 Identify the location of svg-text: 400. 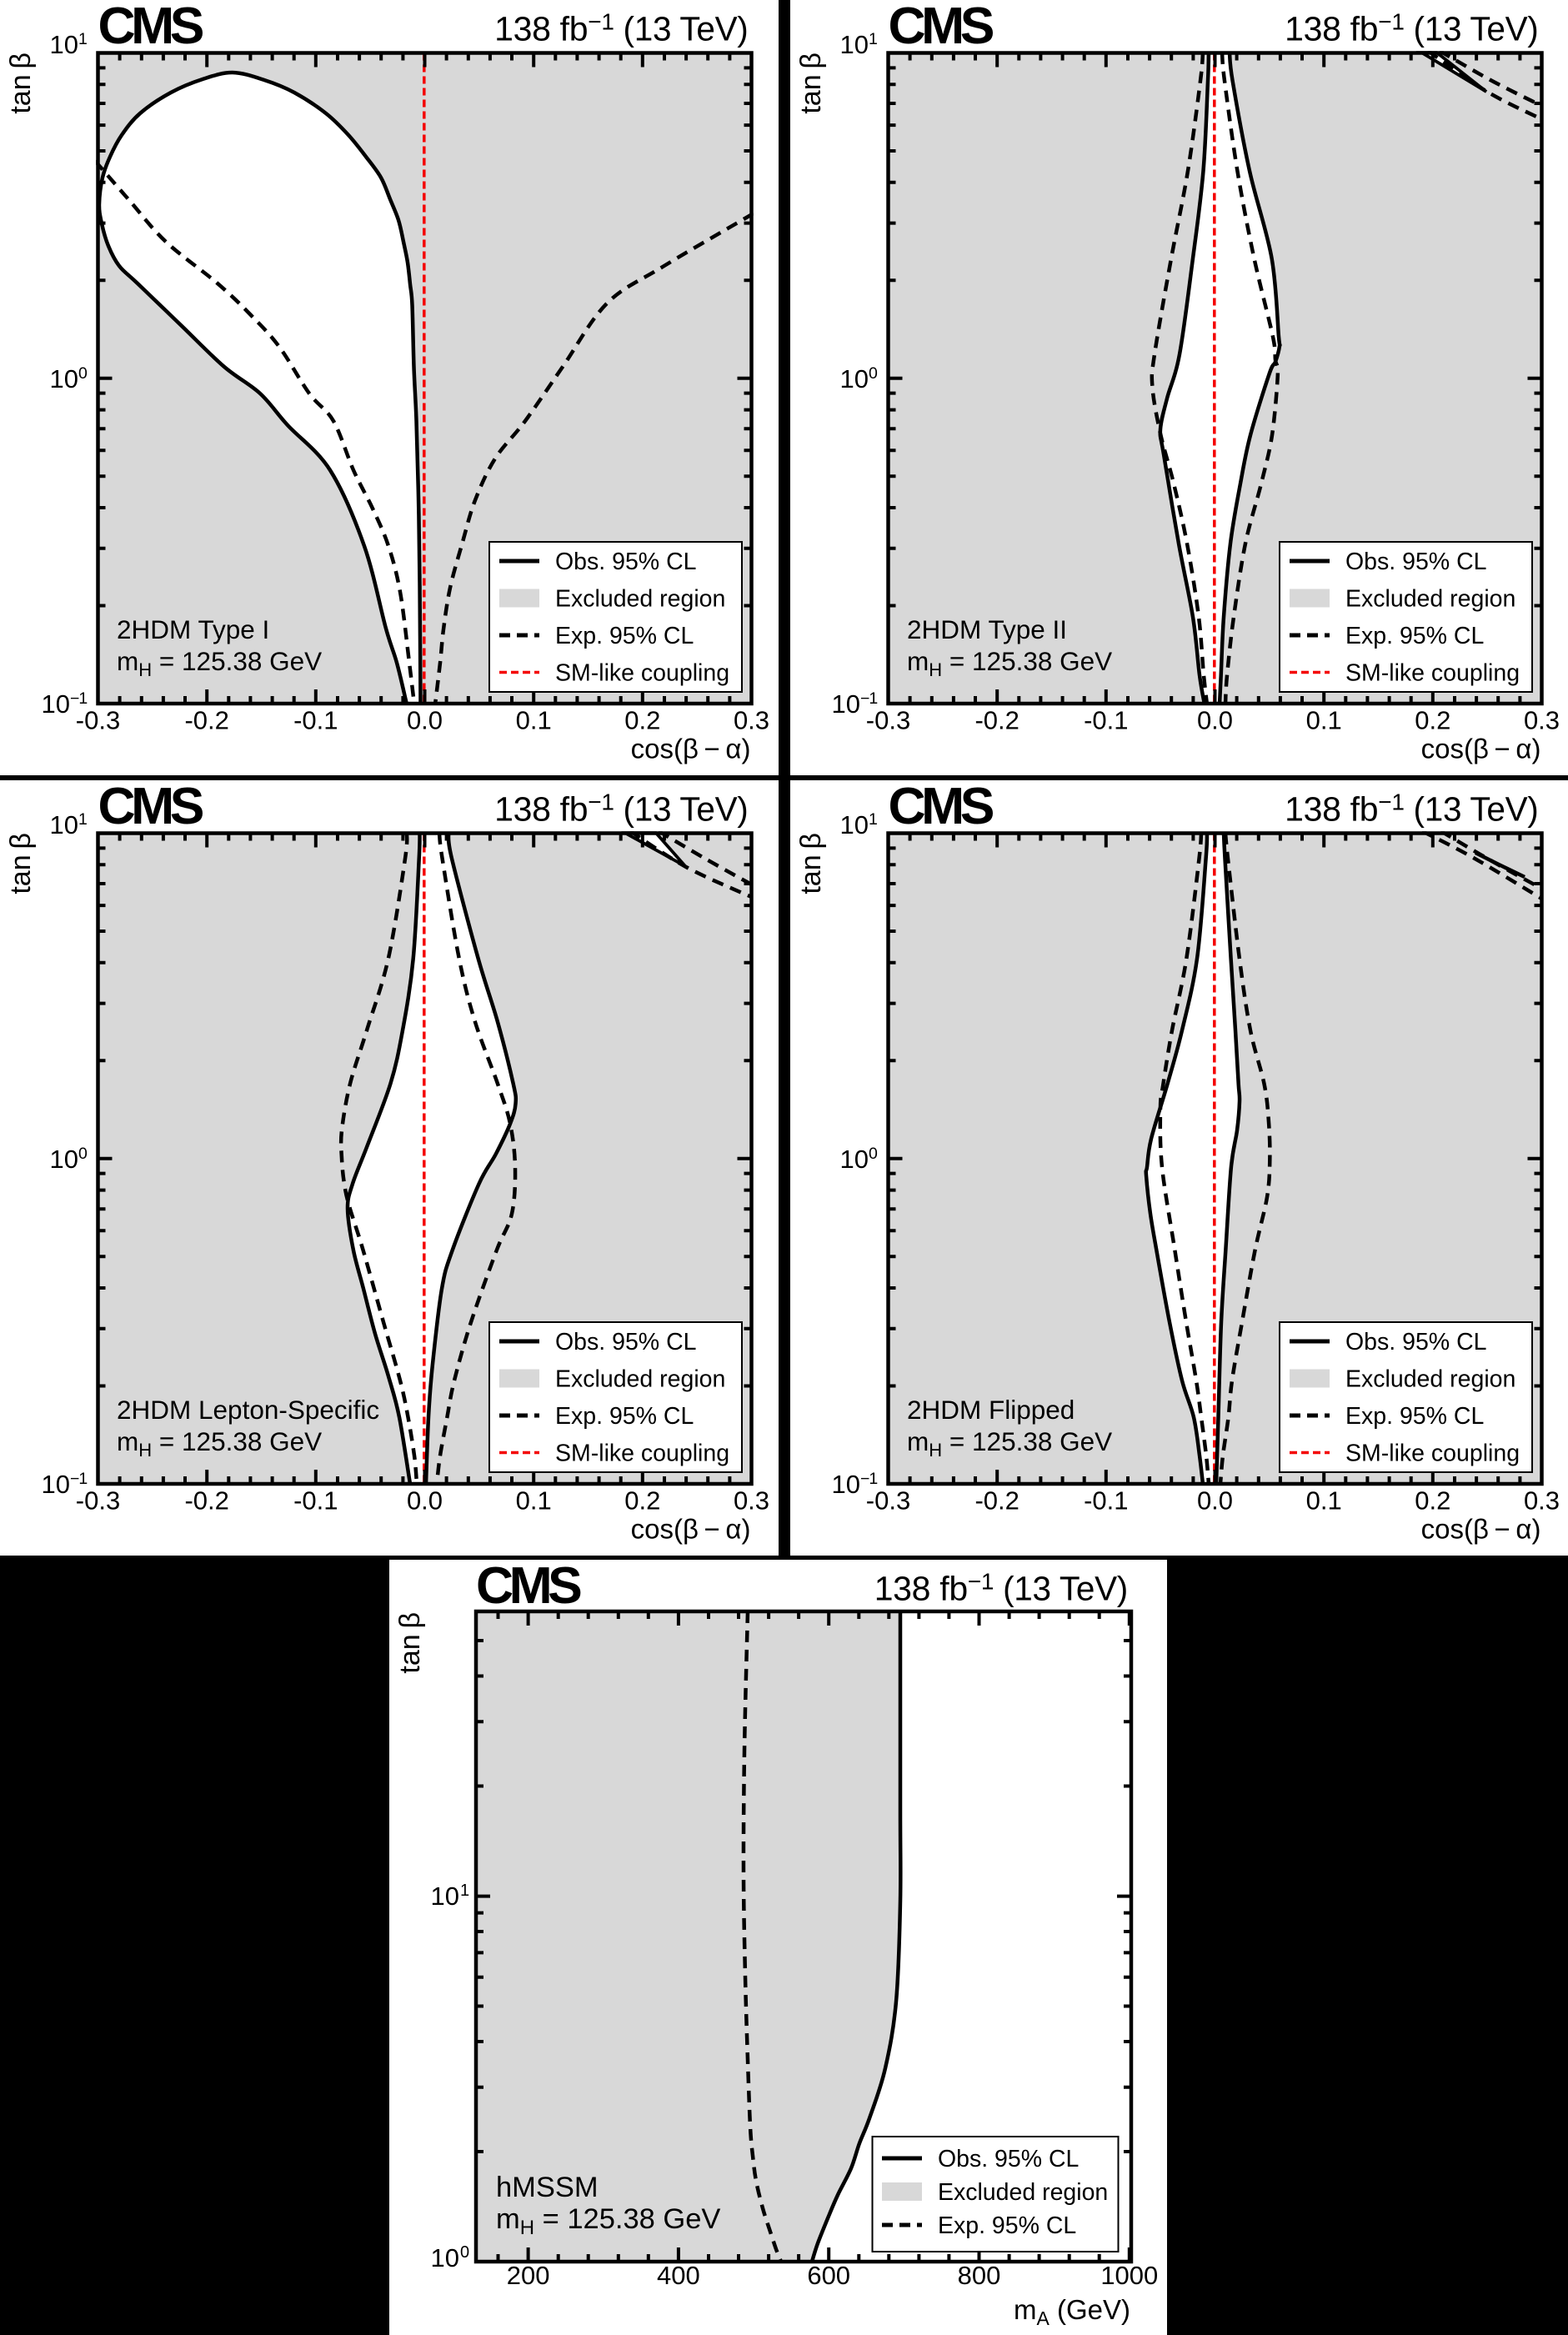
(678, 2274).